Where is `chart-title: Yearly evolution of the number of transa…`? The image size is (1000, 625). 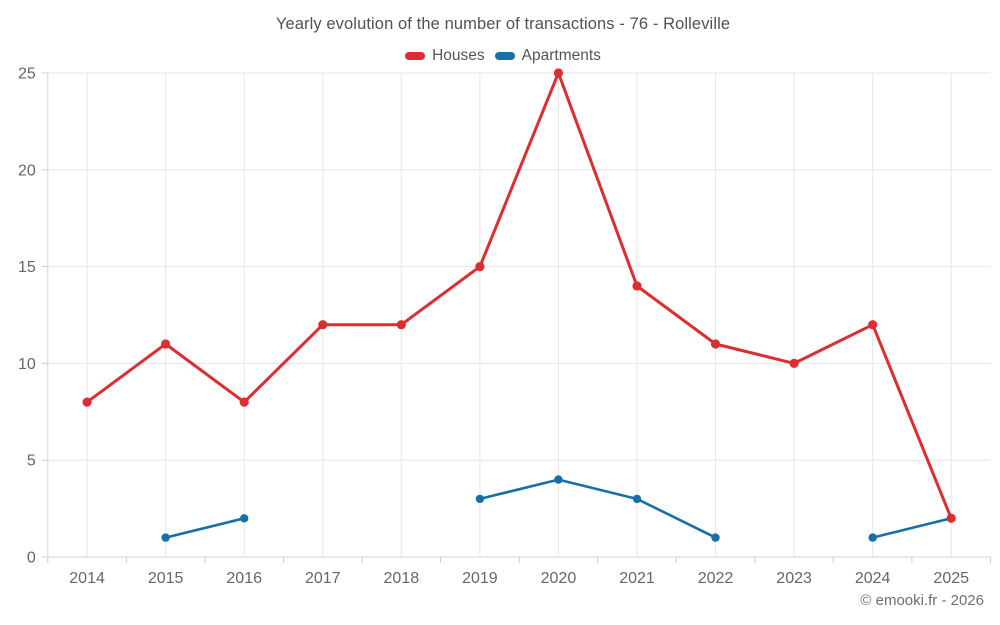 chart-title: Yearly evolution of the number of transa… is located at coordinates (503, 24).